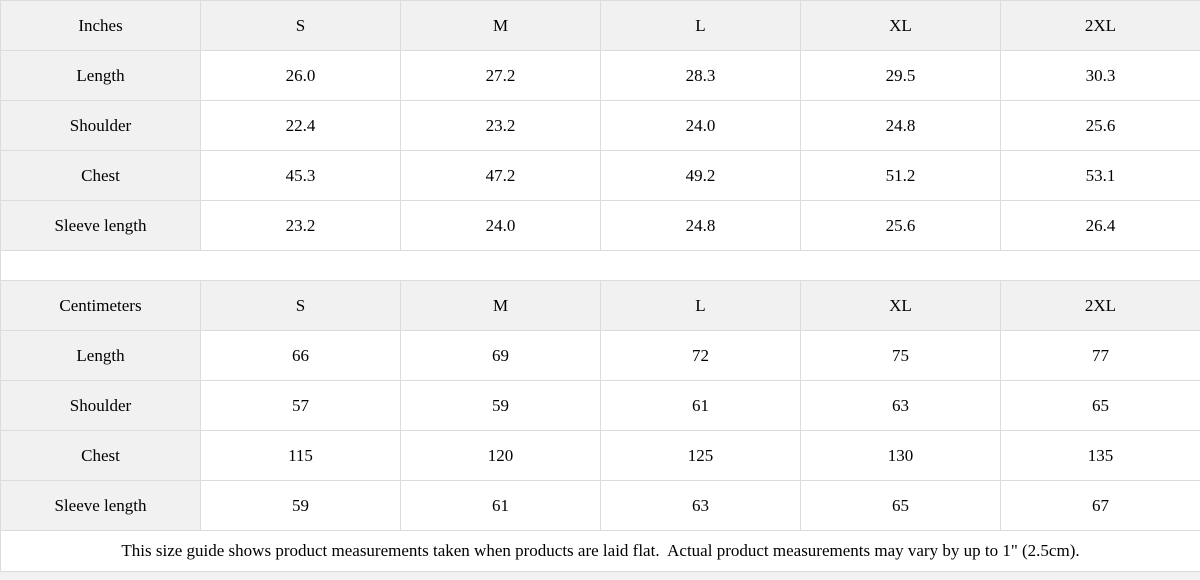 The image size is (1200, 580). Describe the element at coordinates (1100, 75) in the screenshot. I see `measurement-value: 30.3` at that location.